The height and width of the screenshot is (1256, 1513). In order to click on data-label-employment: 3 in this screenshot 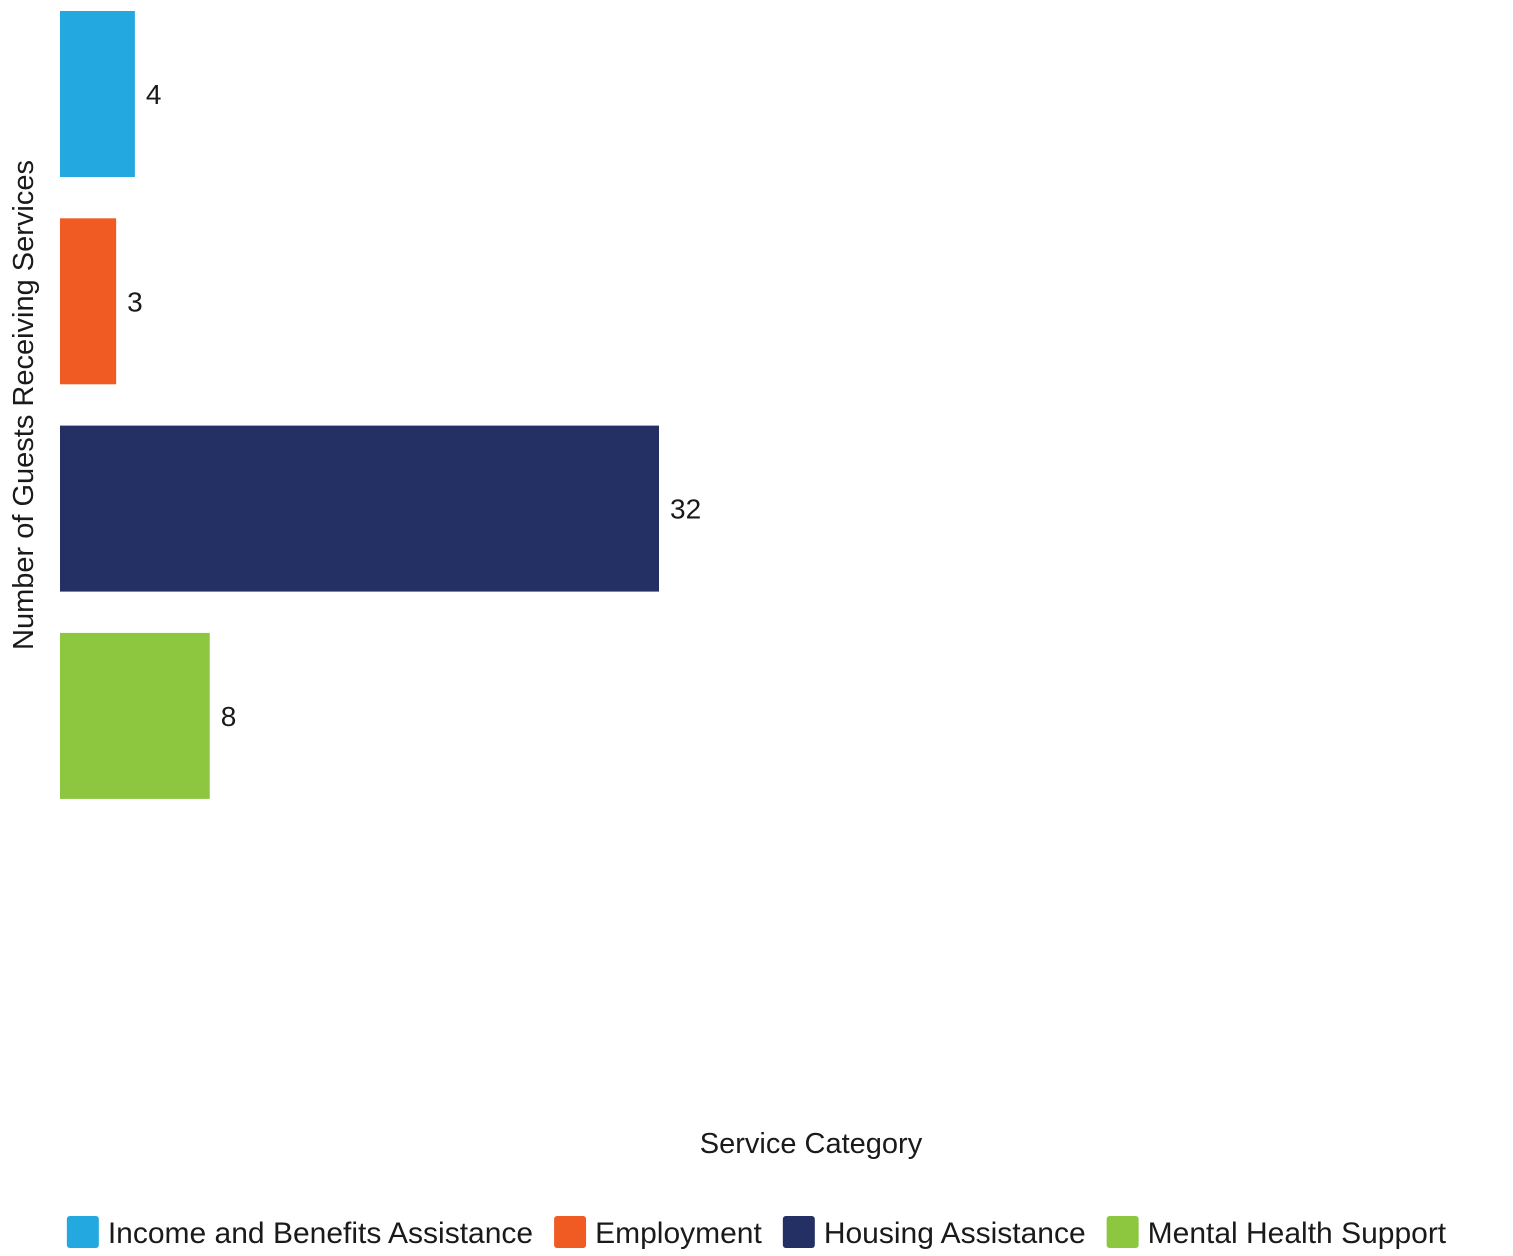, I will do `click(135, 301)`.